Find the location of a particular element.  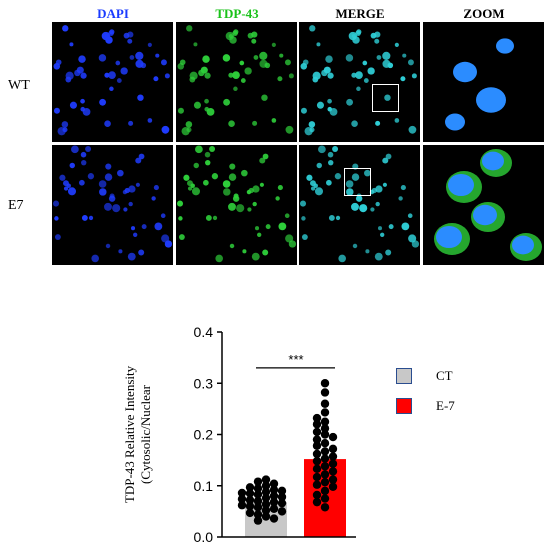

y-axis-label-line-0: TDP-43 Relative Intensity is located at coordinates (129, 434).